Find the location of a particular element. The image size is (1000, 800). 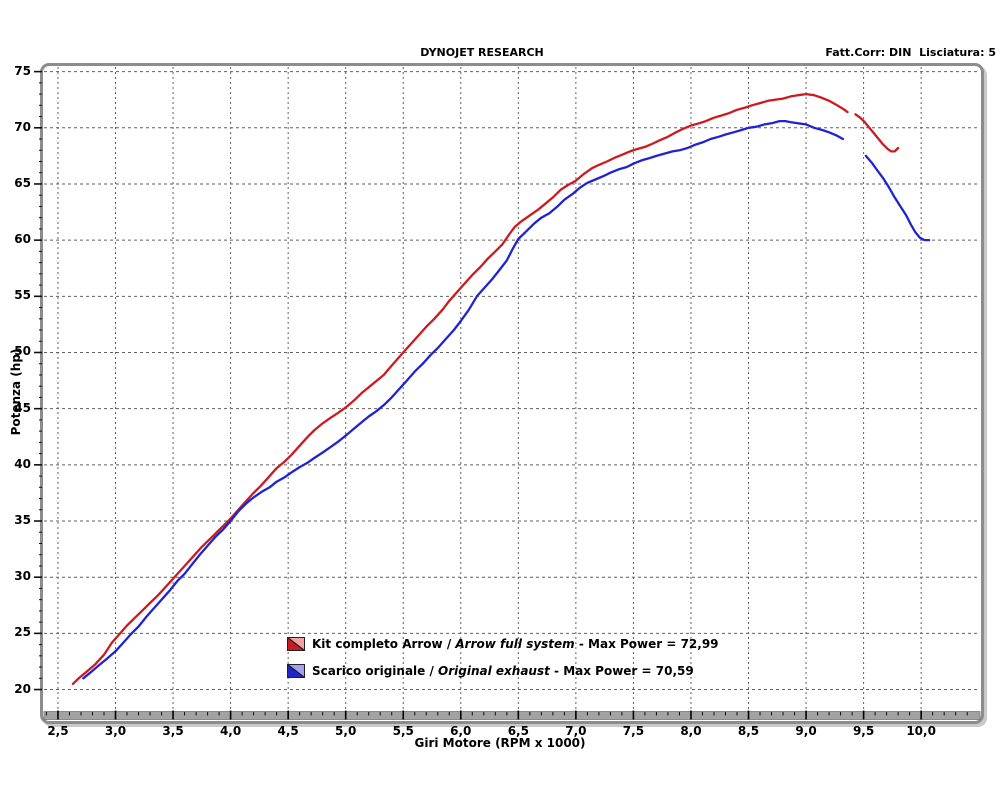

legend-swatch-blue is located at coordinates (296, 671).